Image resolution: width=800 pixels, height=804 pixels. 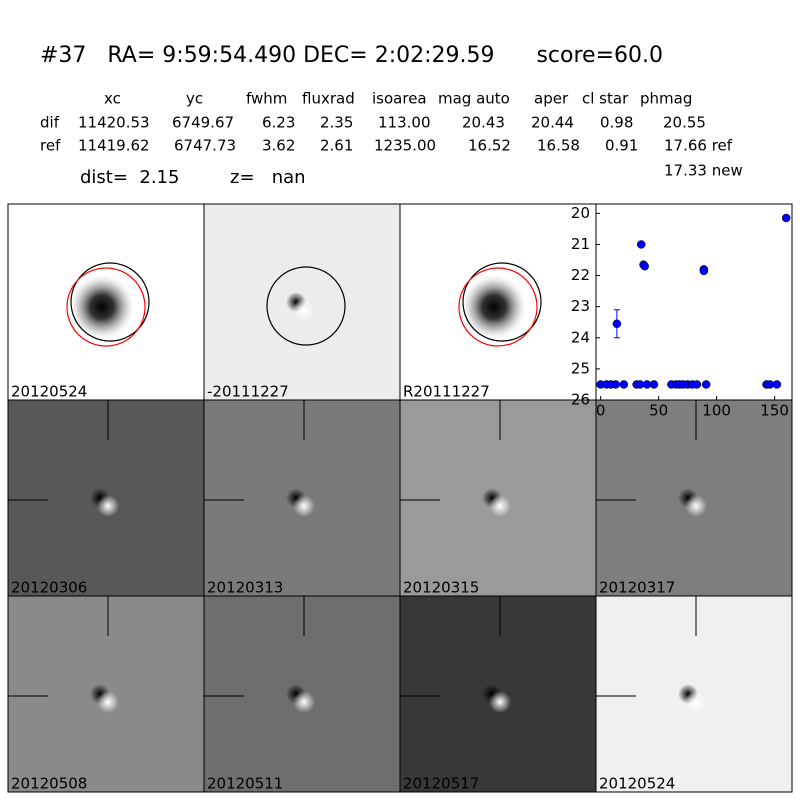 What do you see at coordinates (580, 306) in the screenshot?
I see `y-tick-label: 23` at bounding box center [580, 306].